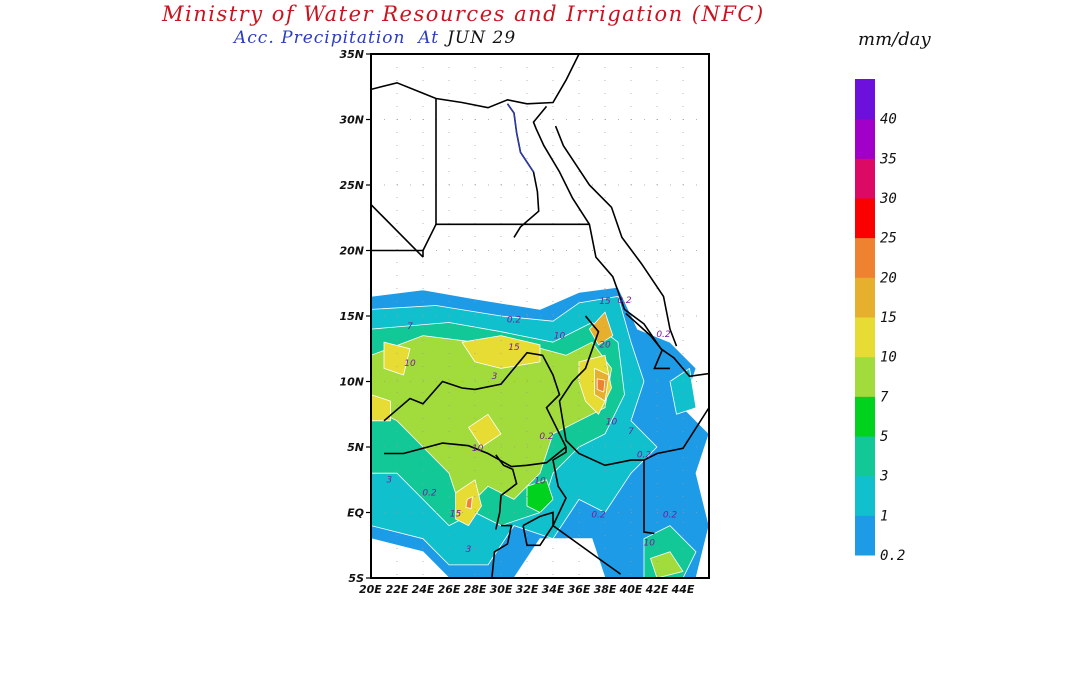 This screenshot has width=1080, height=675. What do you see at coordinates (482, 38) in the screenshot?
I see `date-label: JUN 29` at bounding box center [482, 38].